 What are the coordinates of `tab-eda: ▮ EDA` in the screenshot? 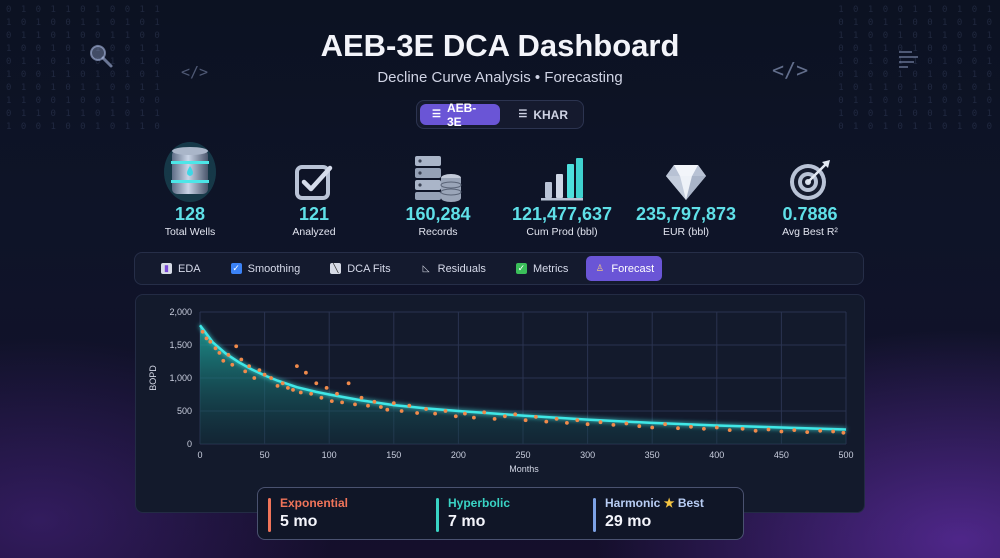 It's located at (181, 268).